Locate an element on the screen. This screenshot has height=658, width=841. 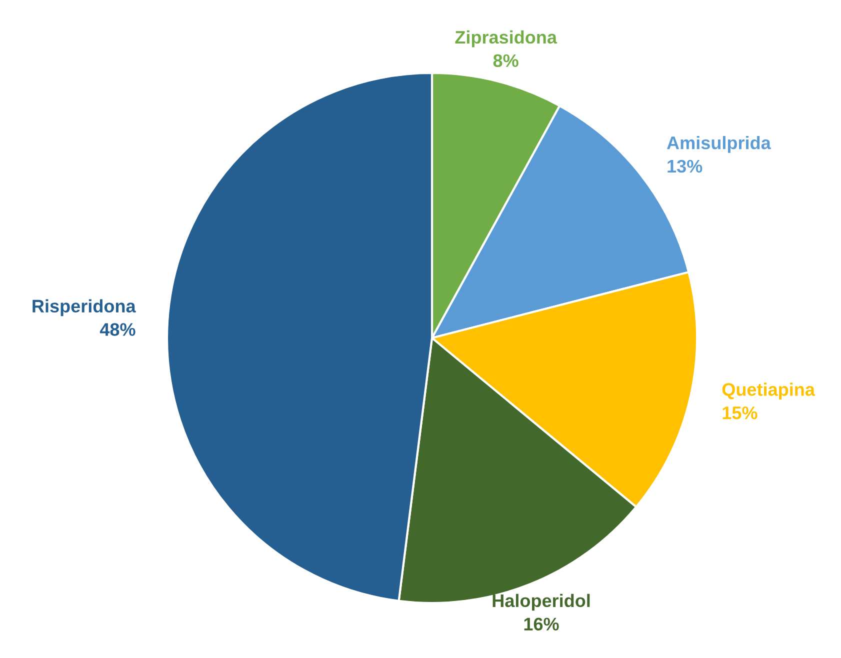
data-label: 16% is located at coordinates (541, 624).